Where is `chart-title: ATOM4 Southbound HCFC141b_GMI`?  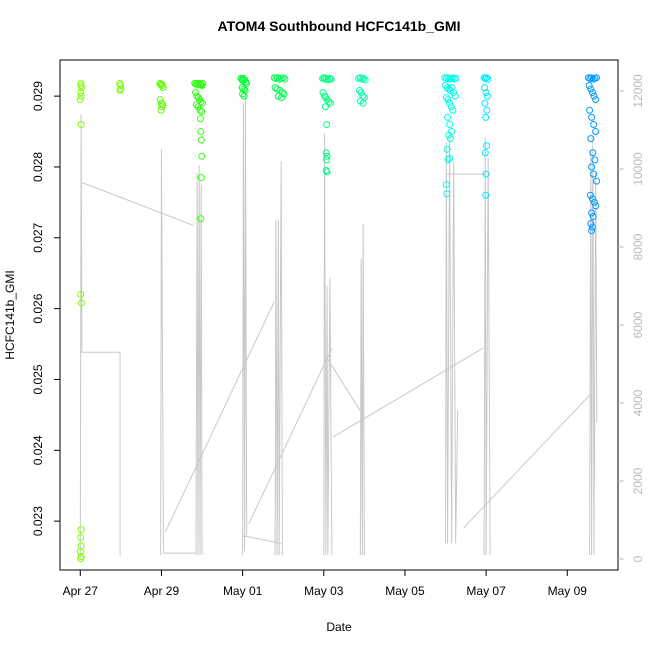 chart-title: ATOM4 Southbound HCFC141b_GMI is located at coordinates (339, 26).